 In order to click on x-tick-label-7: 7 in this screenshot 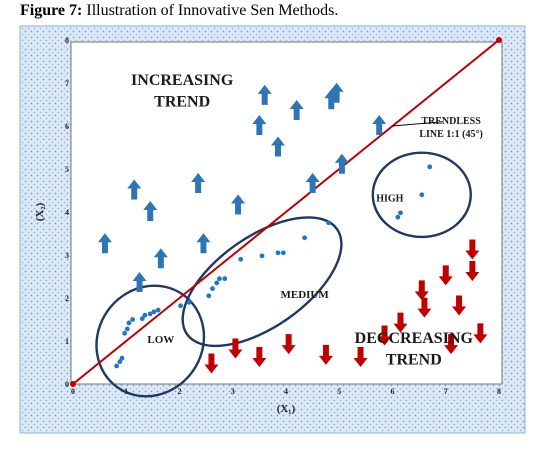, I will do `click(446, 391)`.